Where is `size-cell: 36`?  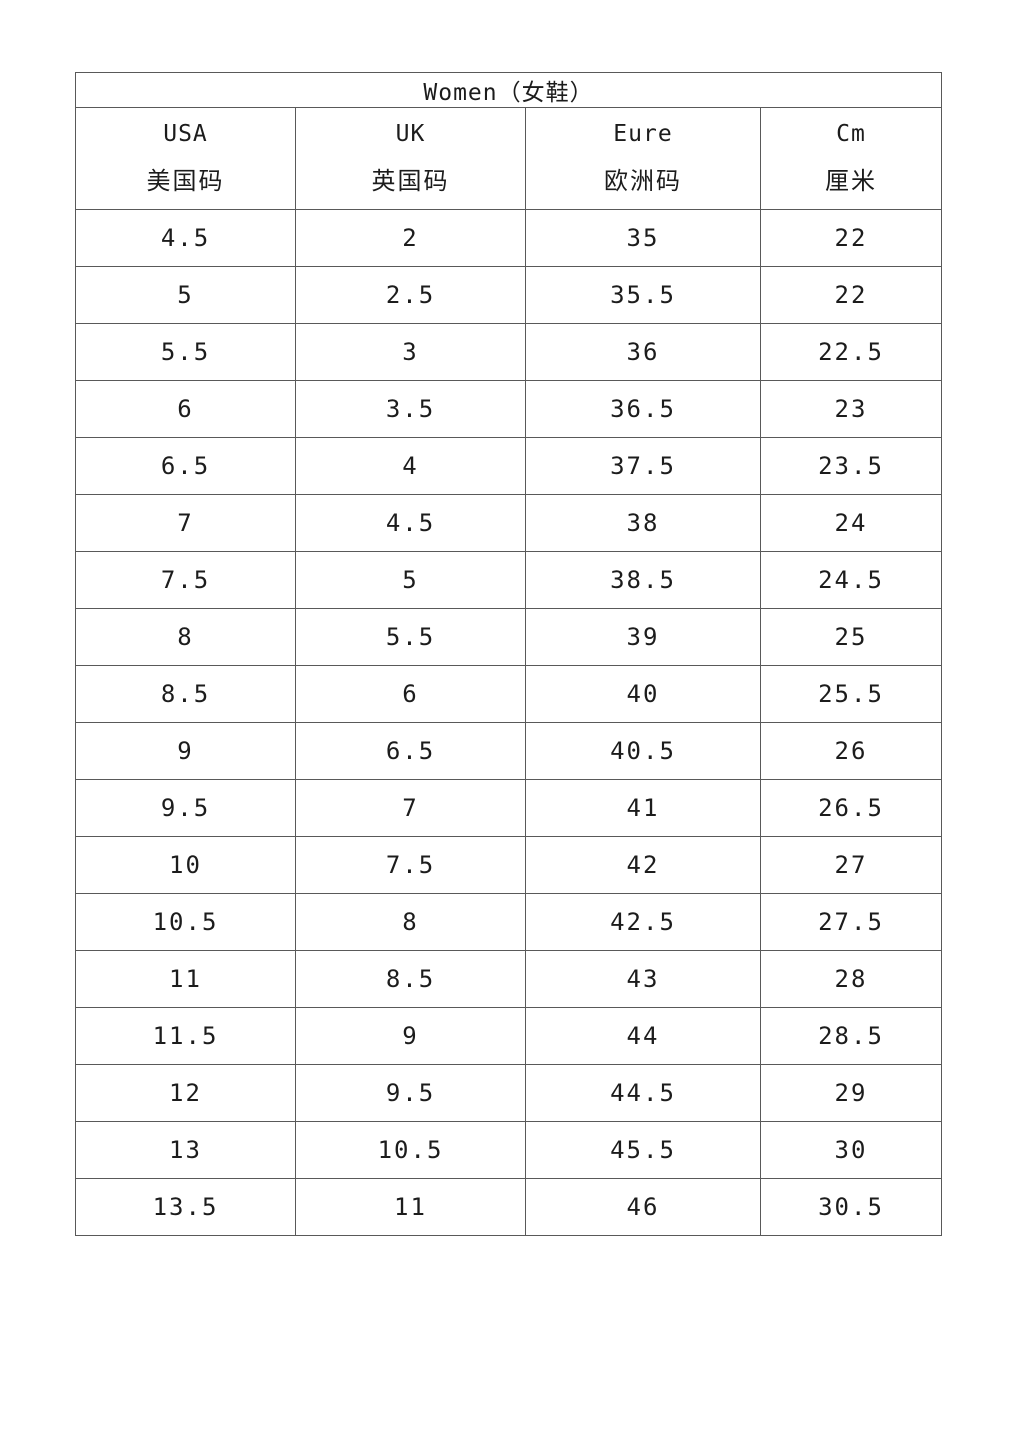
size-cell: 36 is located at coordinates (643, 352).